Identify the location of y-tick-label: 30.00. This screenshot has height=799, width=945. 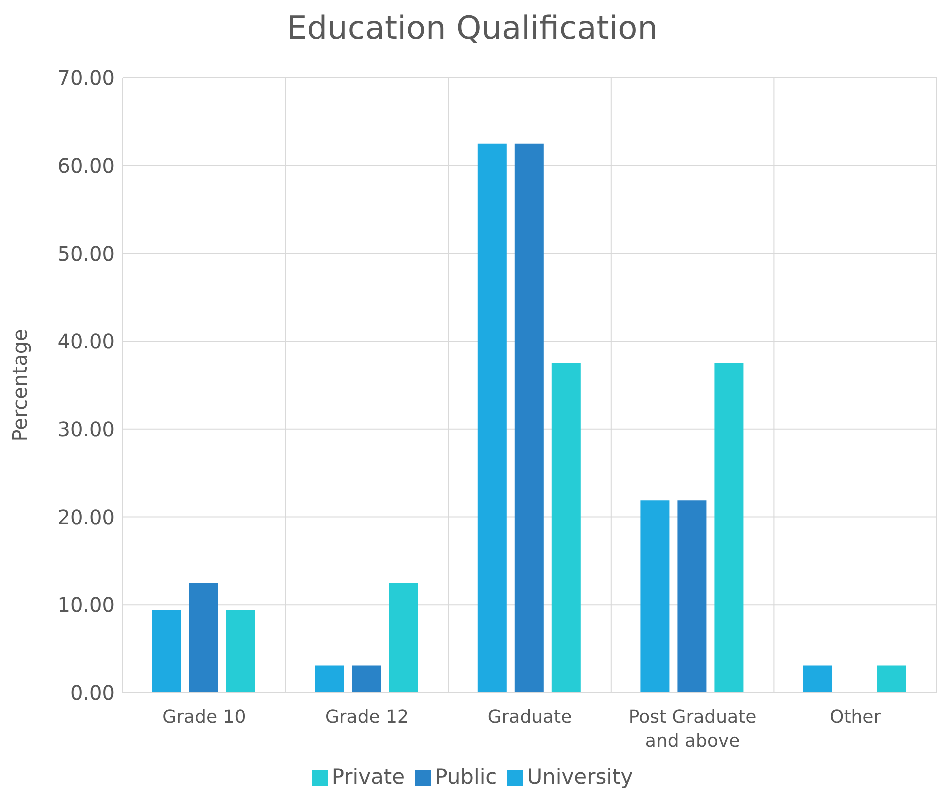
(86, 430).